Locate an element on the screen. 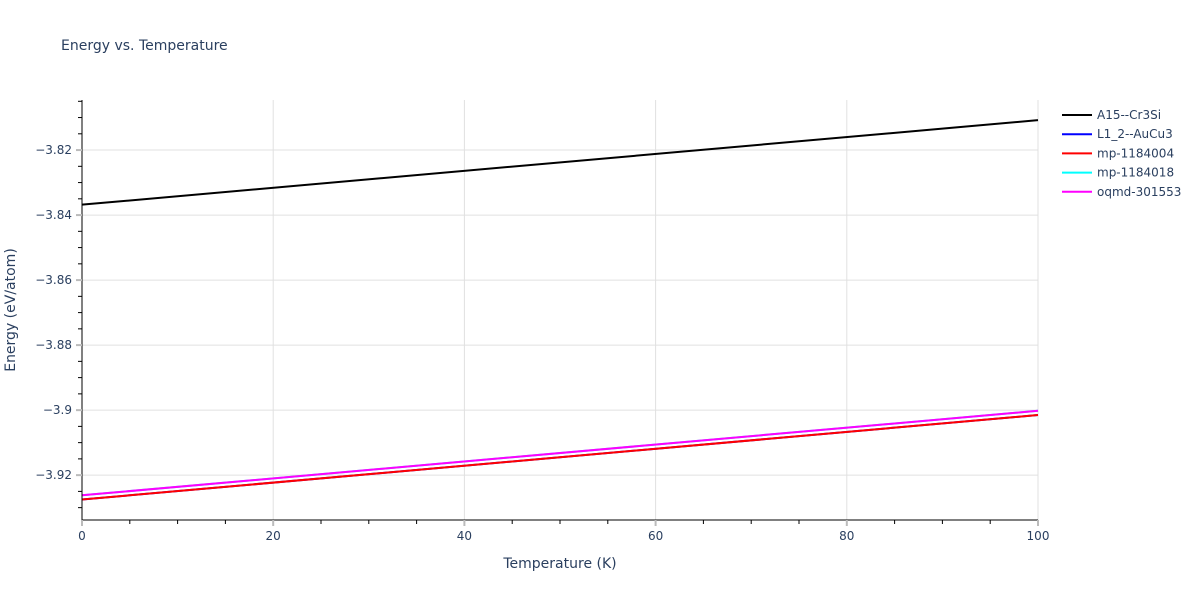 The height and width of the screenshot is (600, 1200). legend-item: A15--Cr3Si is located at coordinates (1111, 115).